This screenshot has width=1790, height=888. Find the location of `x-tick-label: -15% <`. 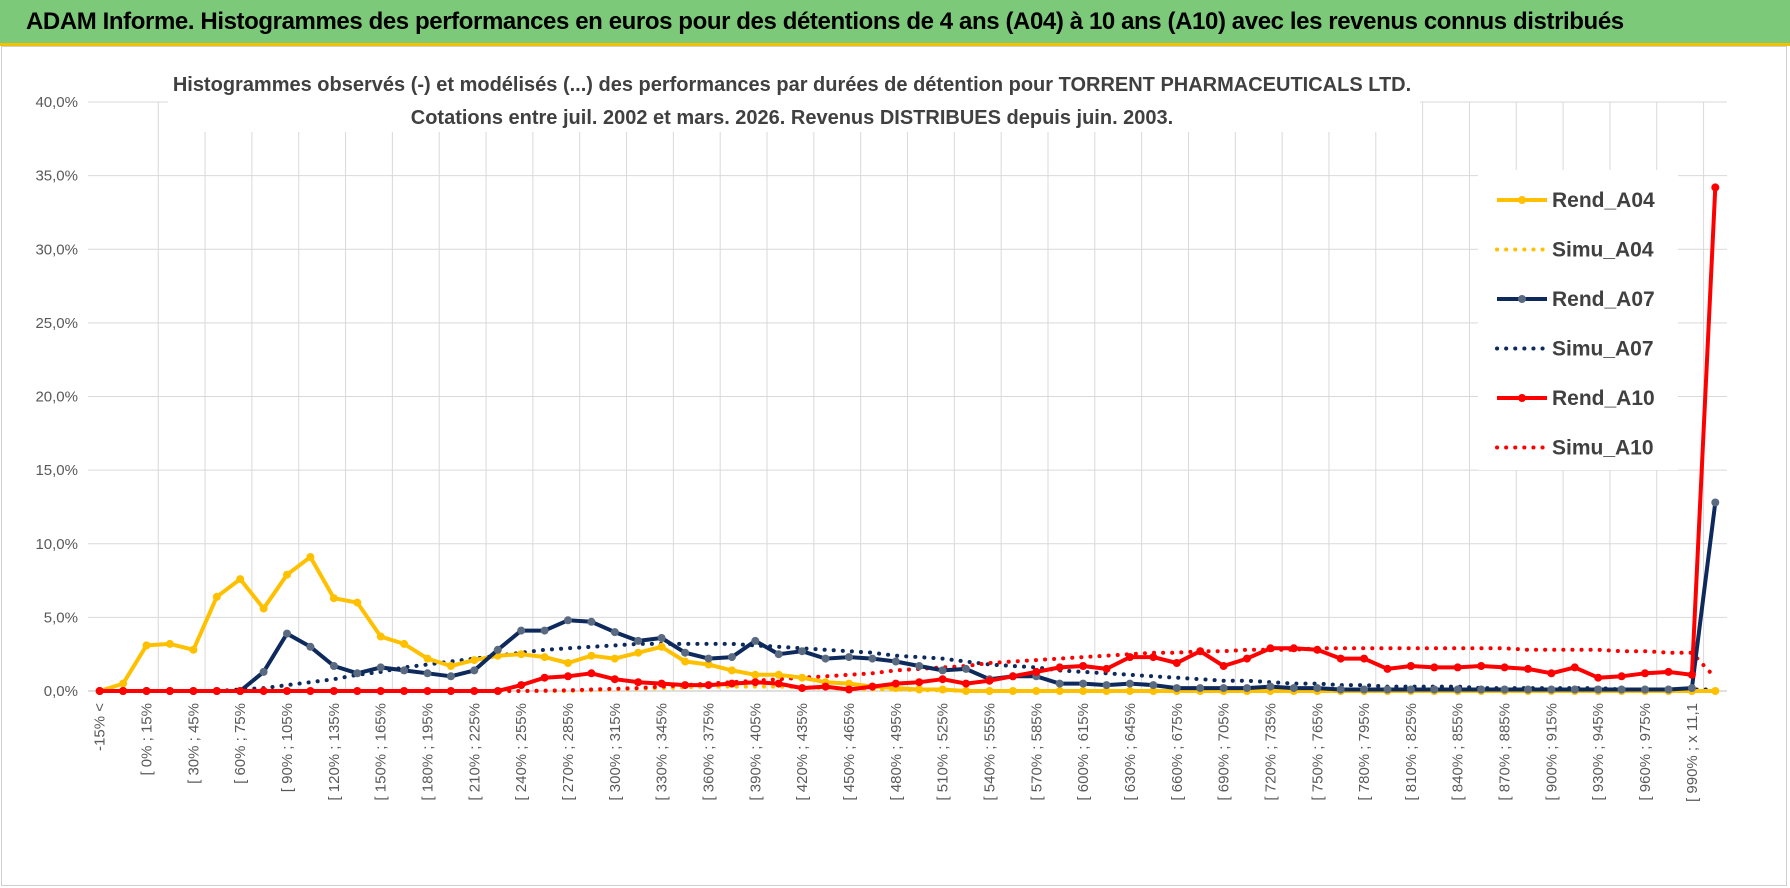

x-tick-label: -15% < is located at coordinates (100, 727).